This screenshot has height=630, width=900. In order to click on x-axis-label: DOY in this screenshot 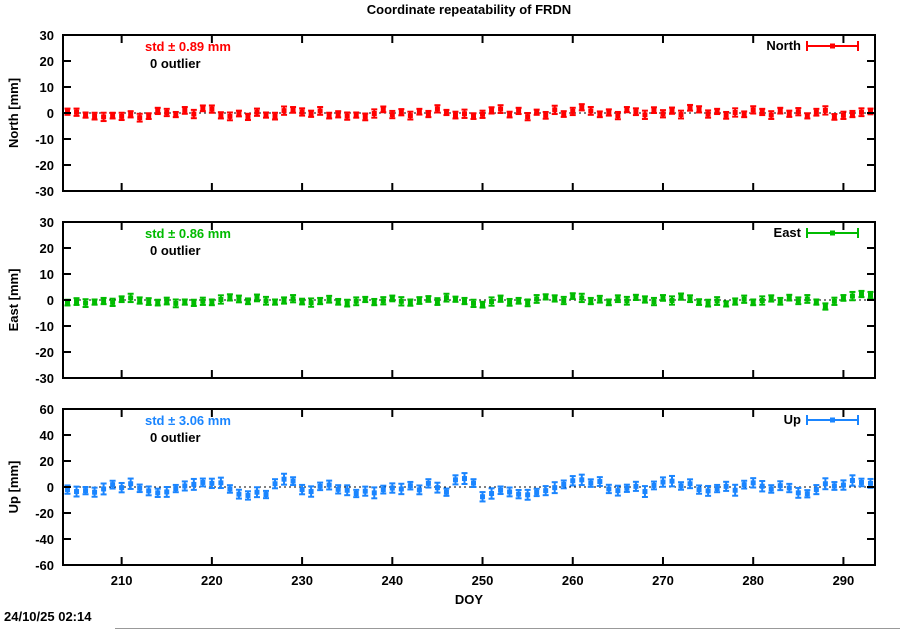, I will do `click(469, 599)`.